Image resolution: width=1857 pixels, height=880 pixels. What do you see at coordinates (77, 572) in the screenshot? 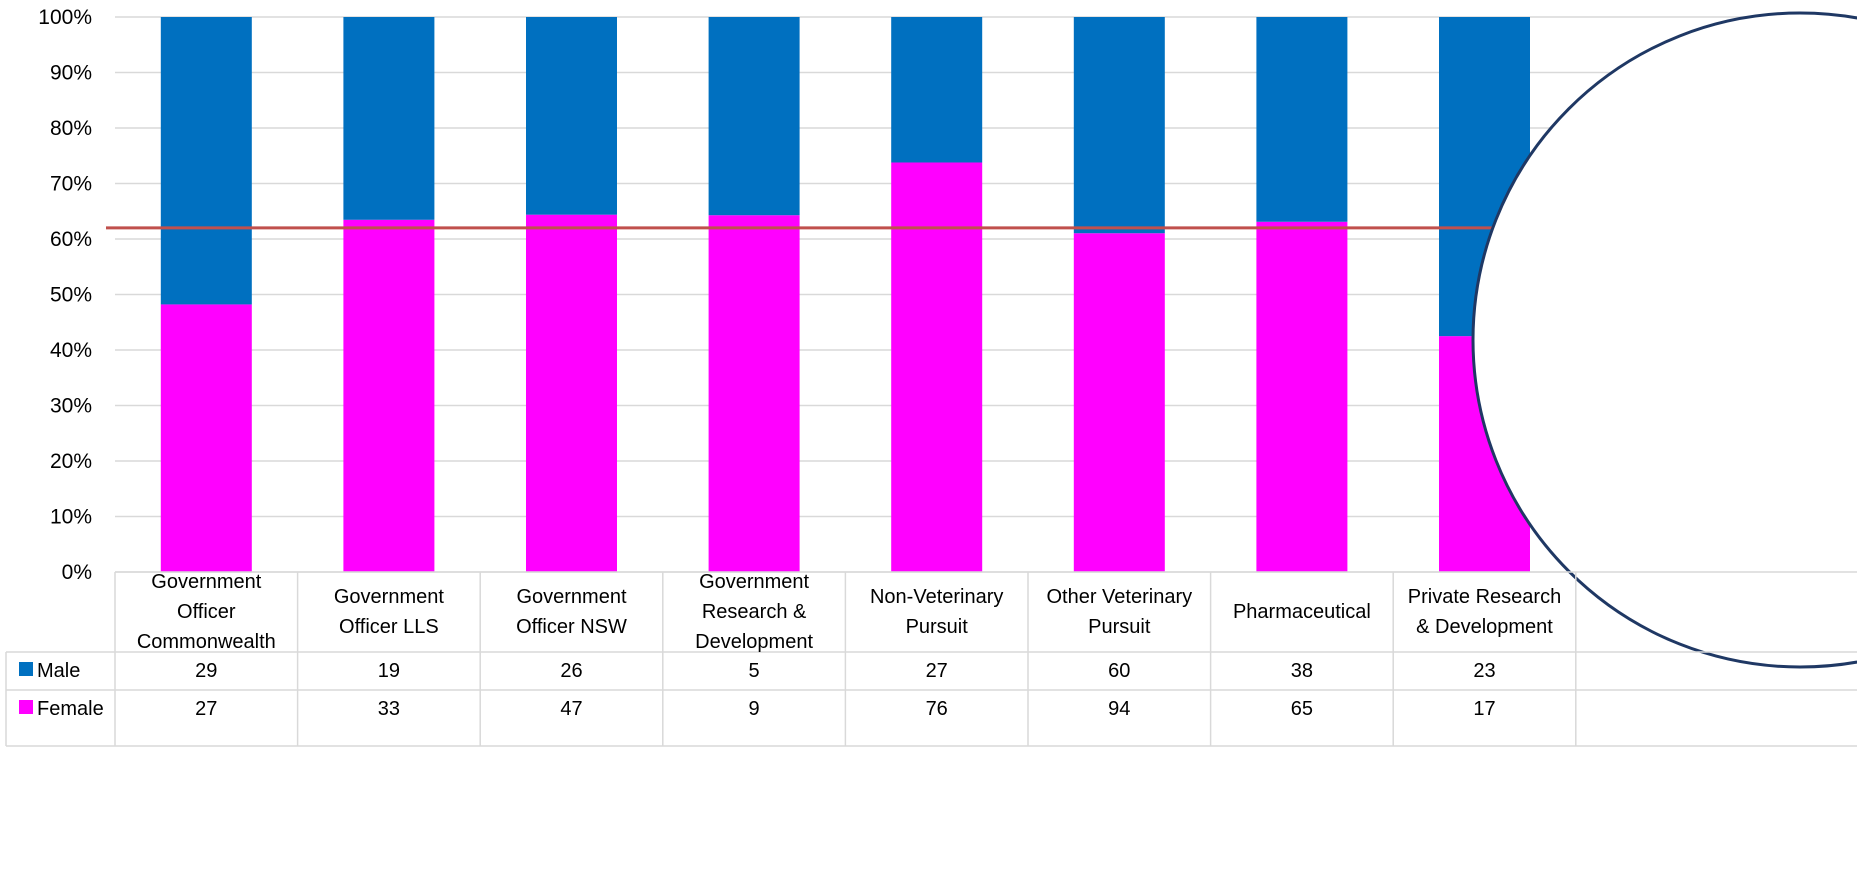
I see `y-tick-label: 0%` at bounding box center [77, 572].